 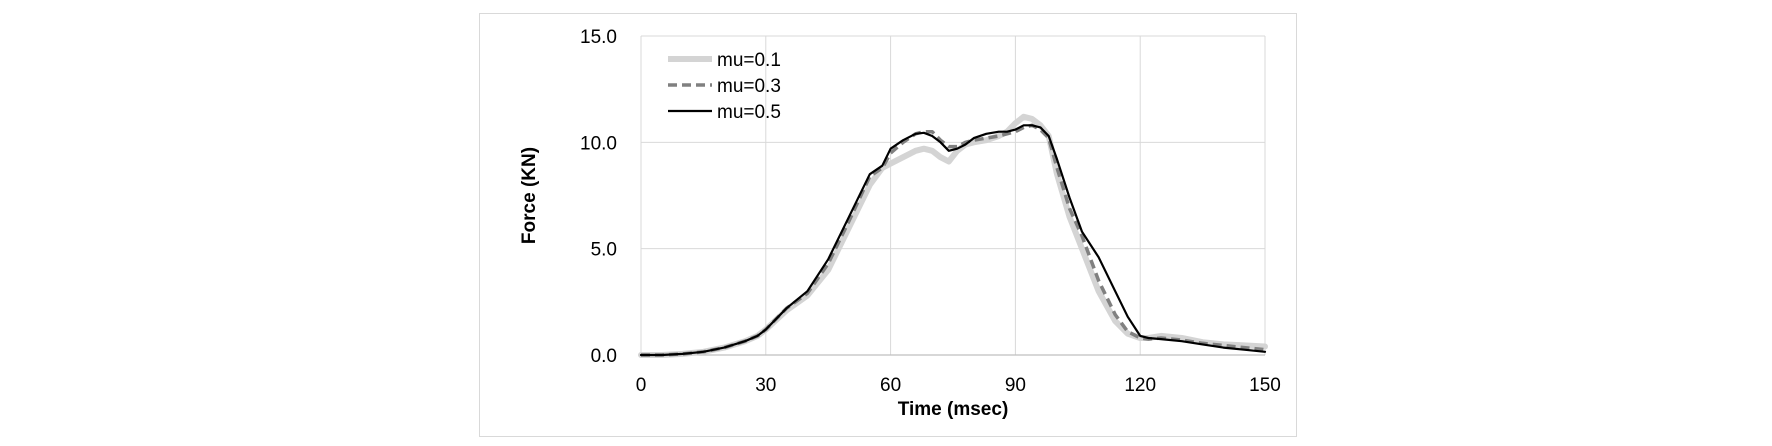 I want to click on y-tick-label: 0.0, so click(x=604, y=356).